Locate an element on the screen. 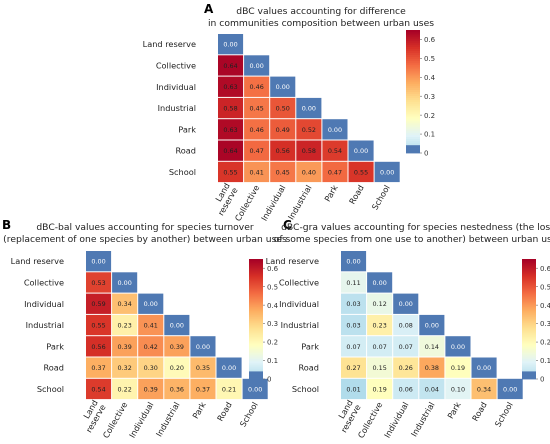 The width and height of the screenshot is (550, 444). cell-value-label: 0.41 is located at coordinates (257, 172).